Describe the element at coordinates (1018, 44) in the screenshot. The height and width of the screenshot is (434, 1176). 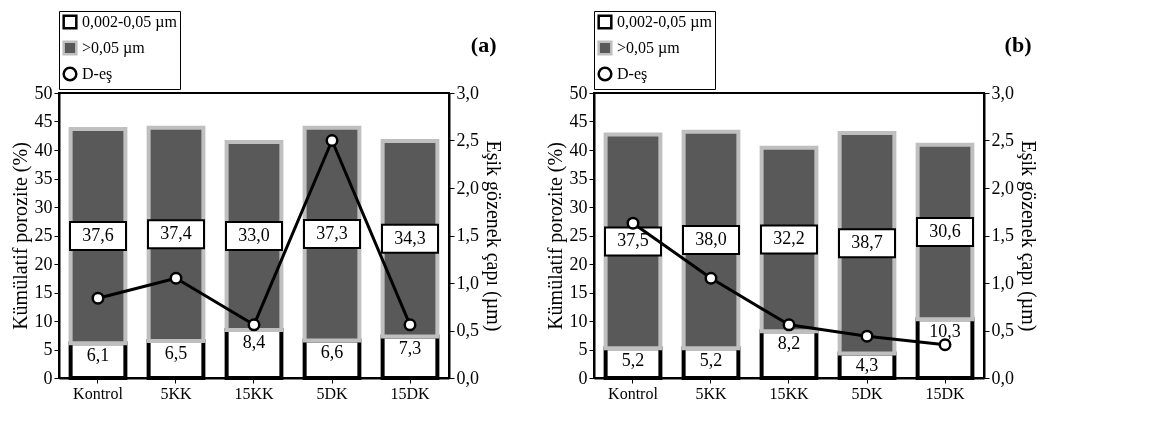
I see `text: (b)` at that location.